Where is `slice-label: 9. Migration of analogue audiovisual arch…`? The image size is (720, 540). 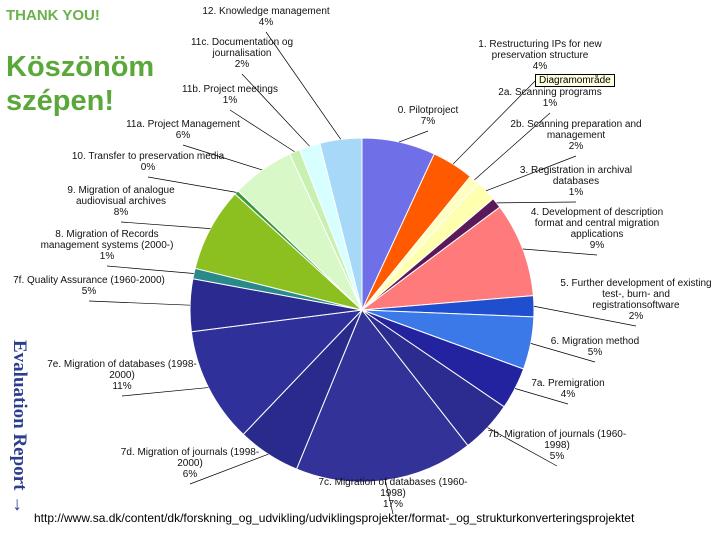 slice-label: 9. Migration of analogue audiovisual arch… is located at coordinates (121, 201).